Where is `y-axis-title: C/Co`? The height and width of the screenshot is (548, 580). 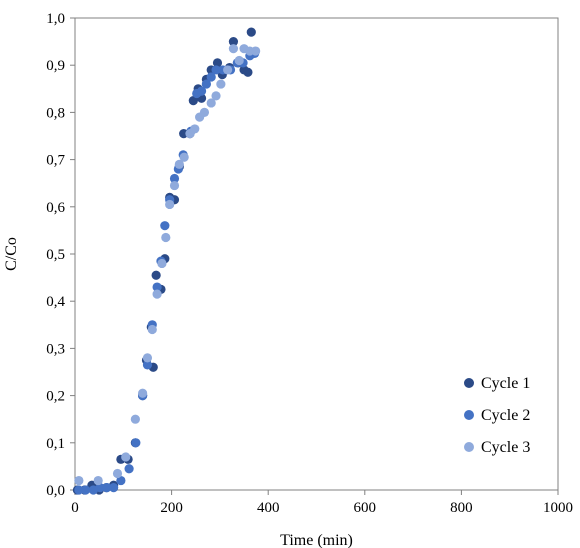
y-axis-title: C/Co is located at coordinates (11, 254).